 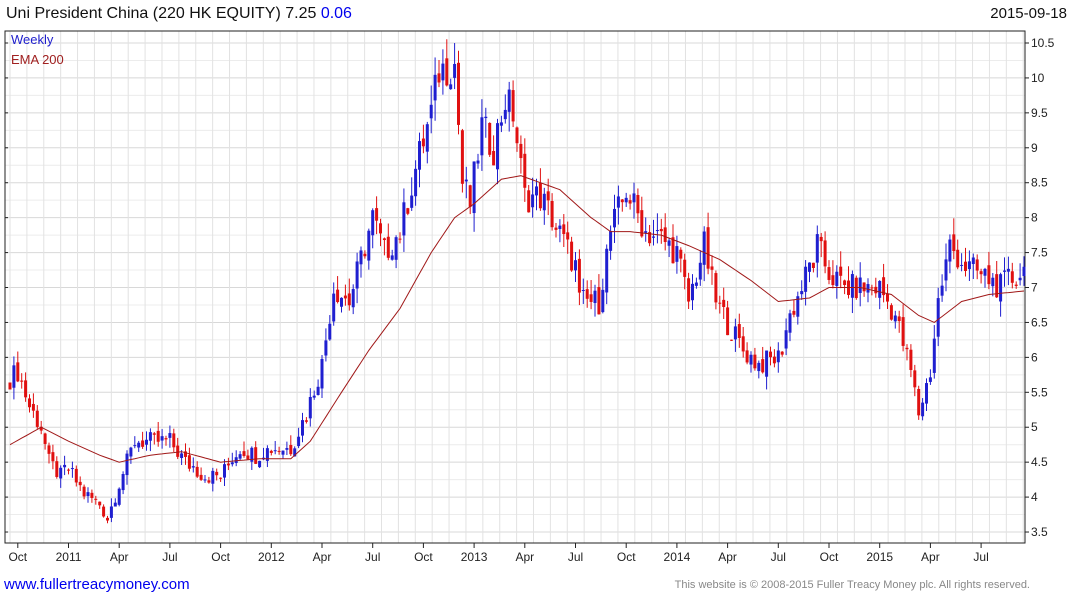 I want to click on x-tick-label: 2015, so click(x=879, y=557).